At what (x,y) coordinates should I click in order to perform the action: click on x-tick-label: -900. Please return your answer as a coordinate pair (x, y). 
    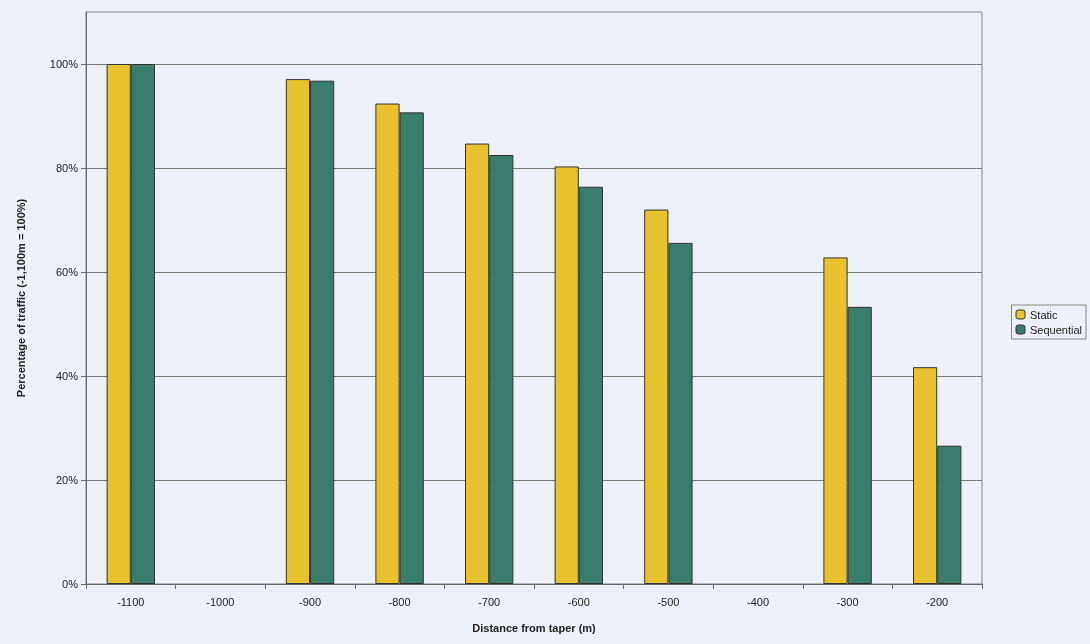
    Looking at the image, I should click on (310, 601).